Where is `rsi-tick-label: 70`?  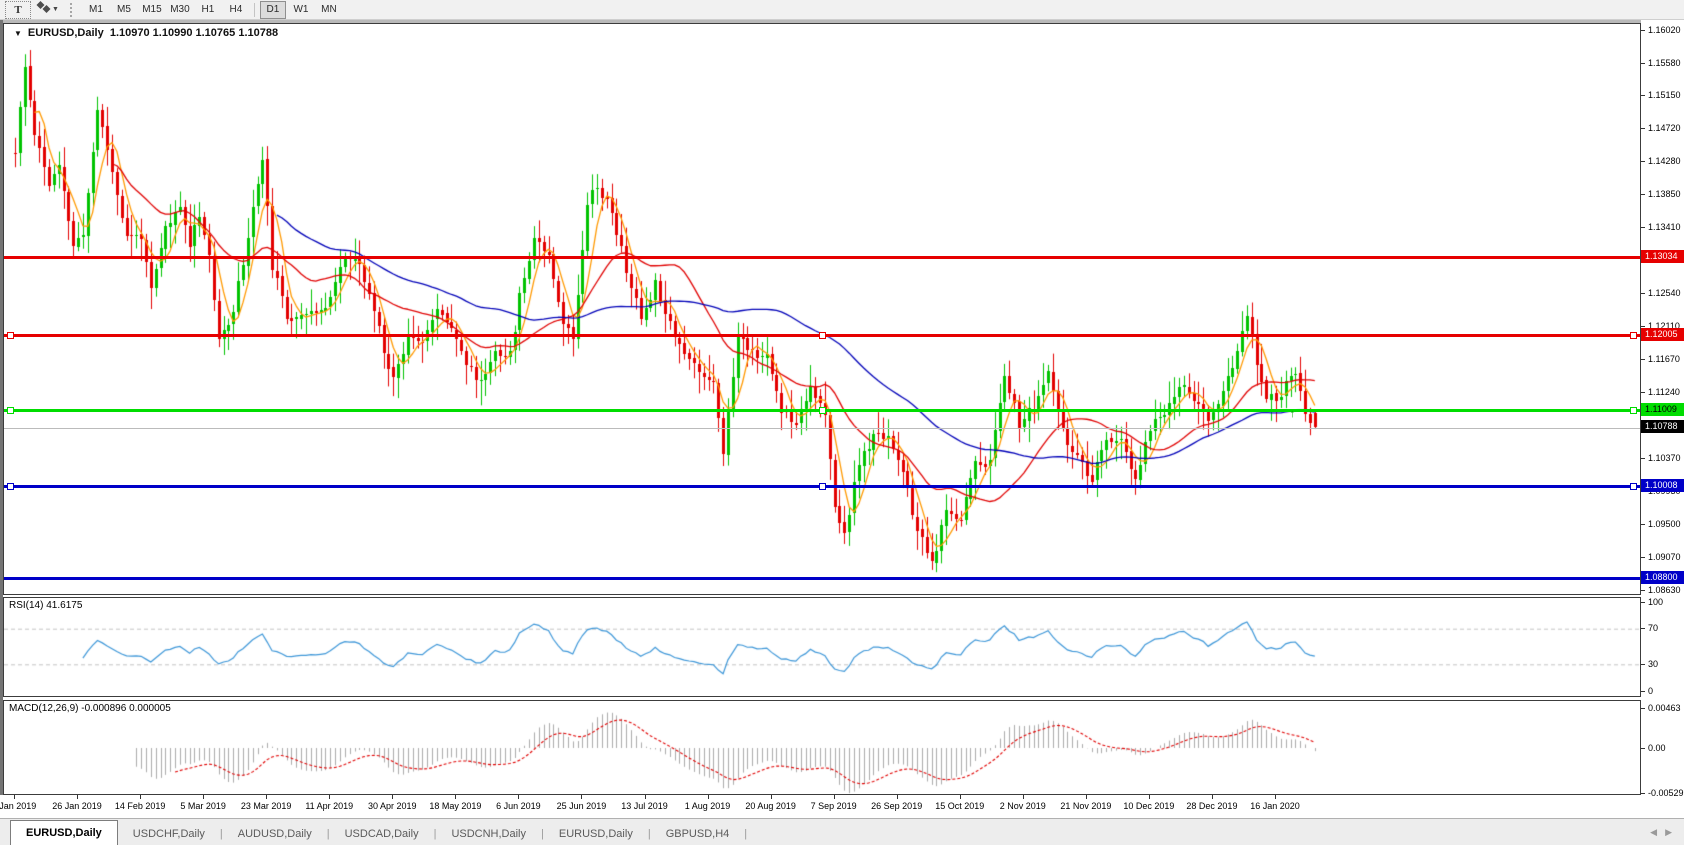 rsi-tick-label: 70 is located at coordinates (1653, 628).